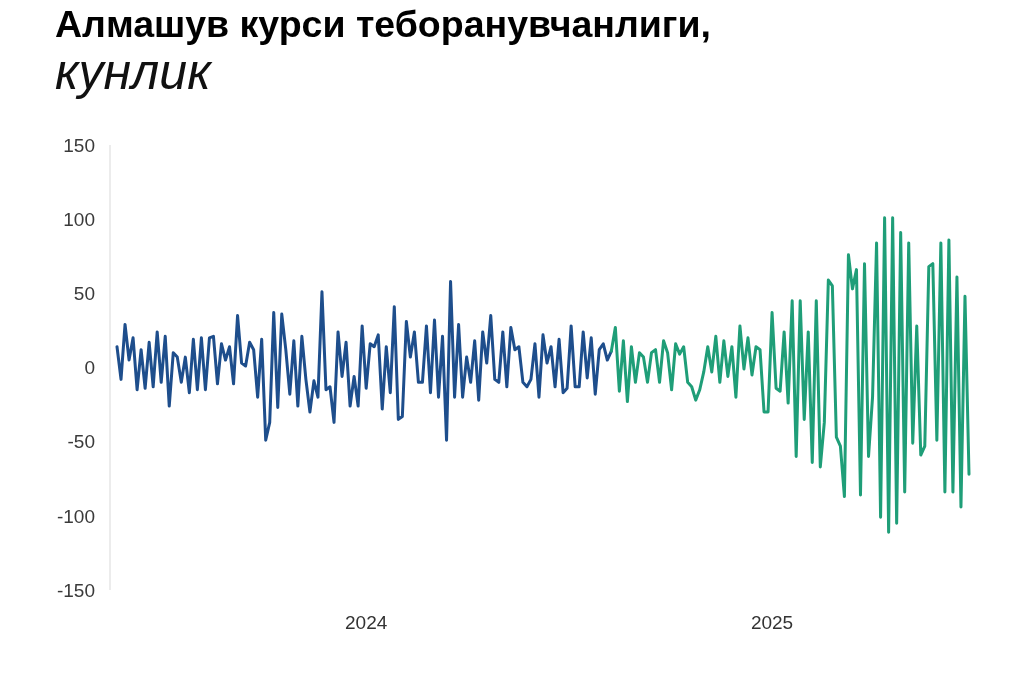 This screenshot has width=1024, height=683. What do you see at coordinates (133, 72) in the screenshot?
I see `chart-subtitle: кунлик` at bounding box center [133, 72].